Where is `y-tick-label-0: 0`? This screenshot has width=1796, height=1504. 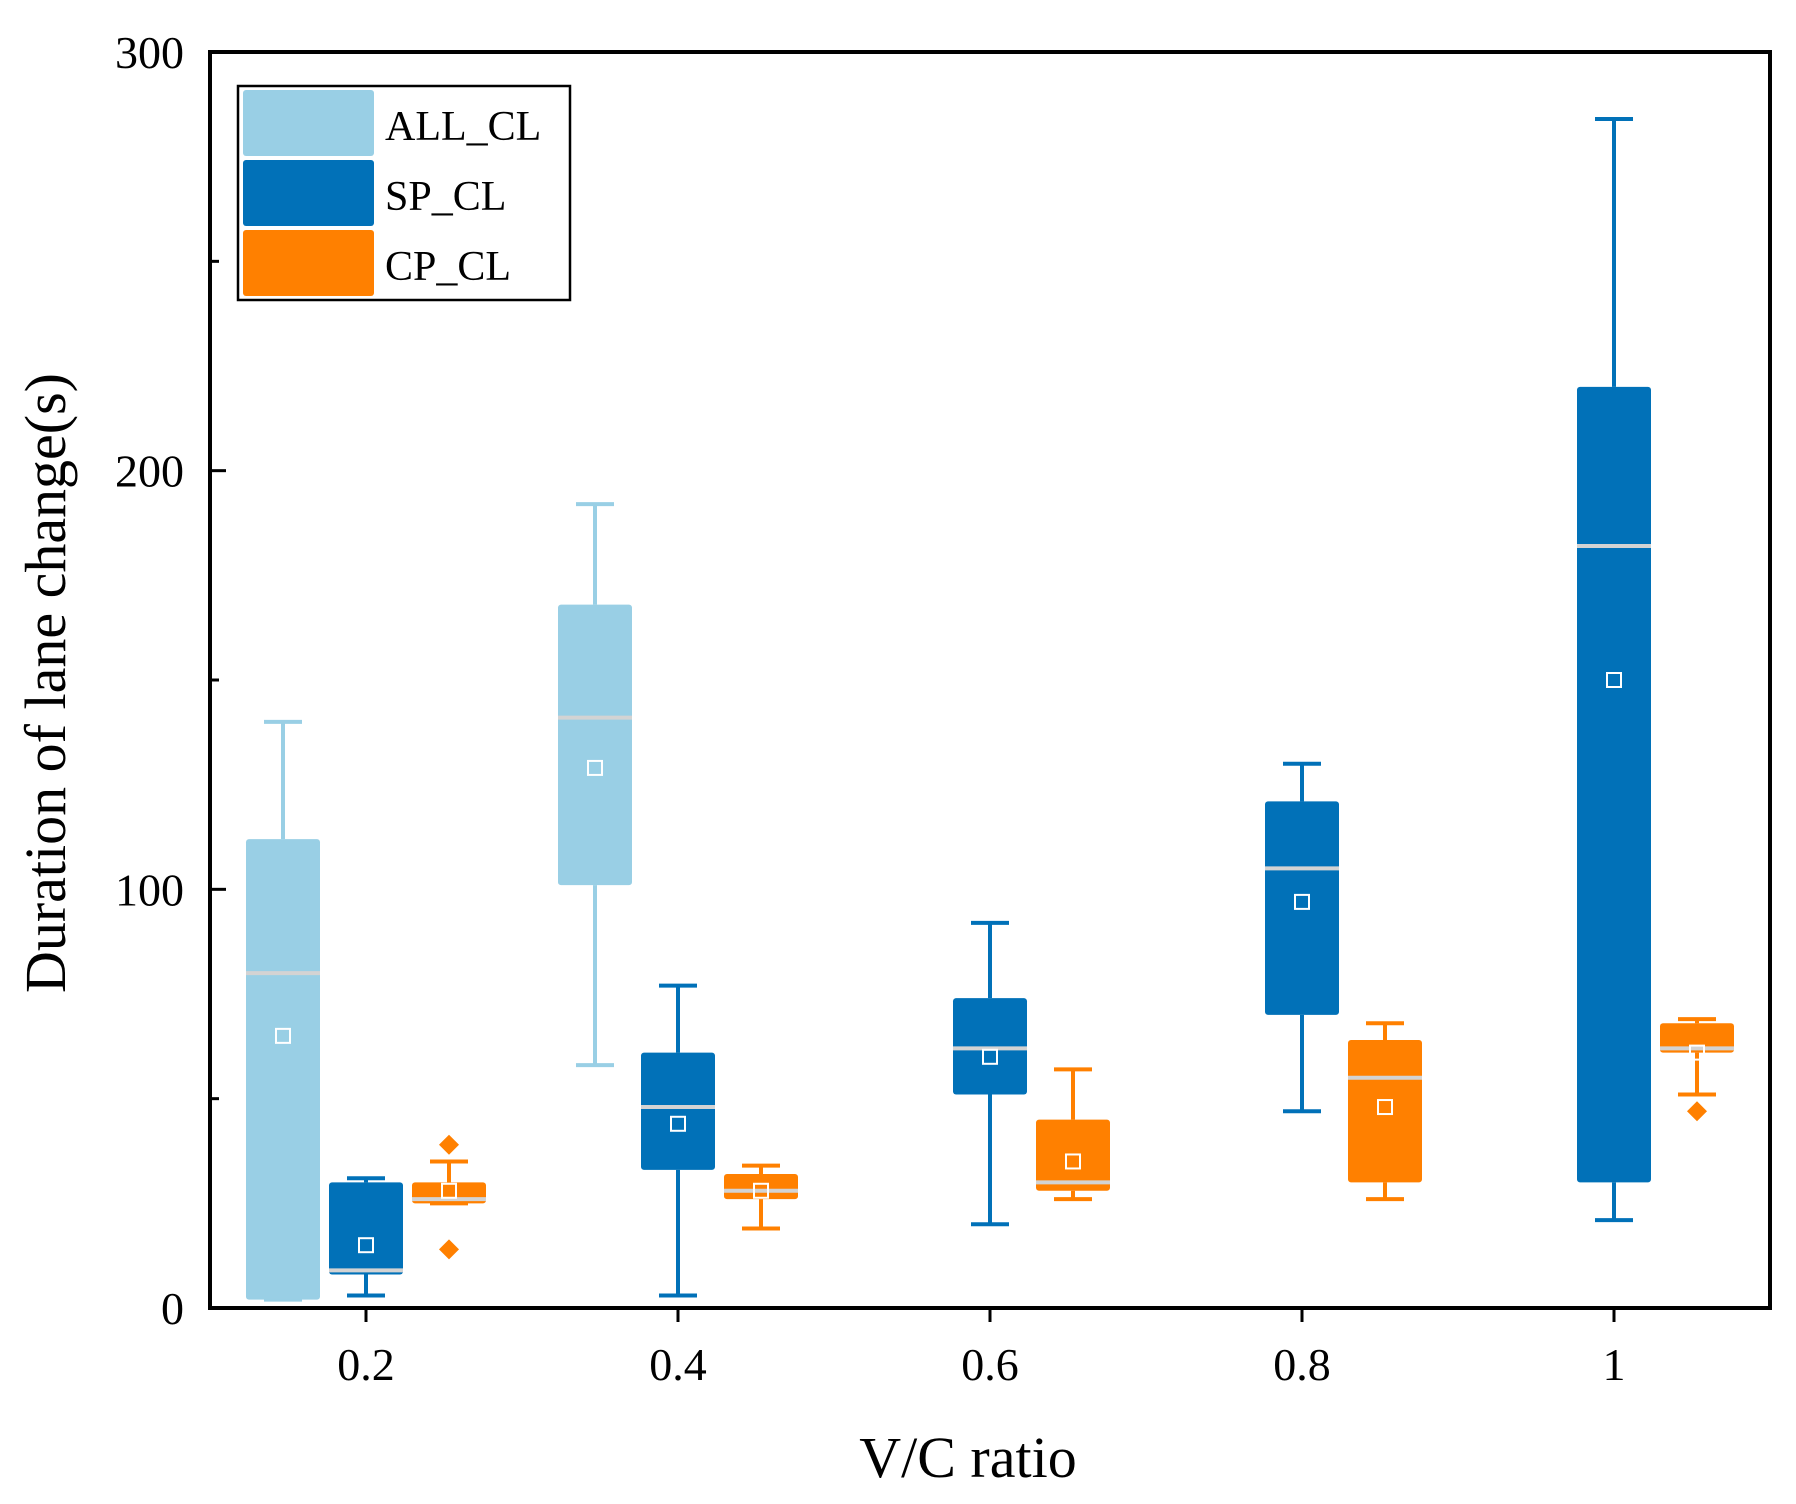
y-tick-label-0: 0 is located at coordinates (172, 1308).